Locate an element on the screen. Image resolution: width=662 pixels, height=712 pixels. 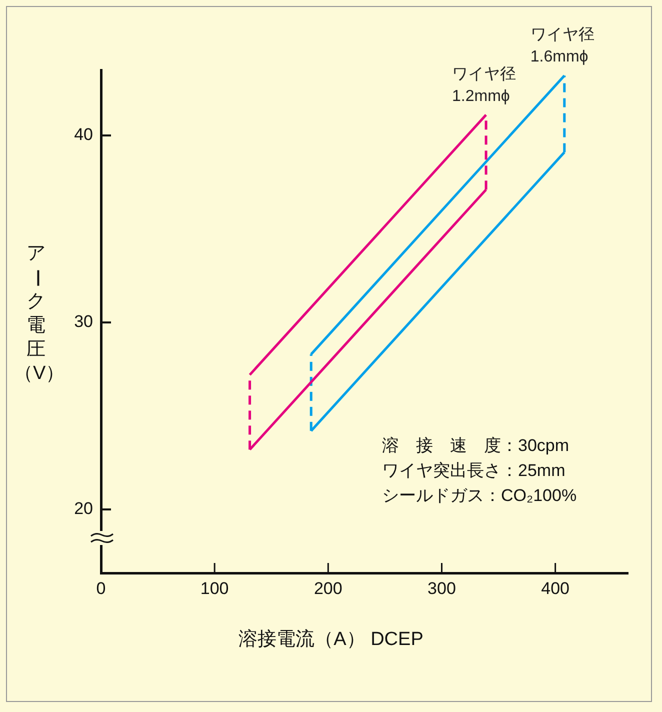
x-tick-label: 400 is located at coordinates (555, 588).